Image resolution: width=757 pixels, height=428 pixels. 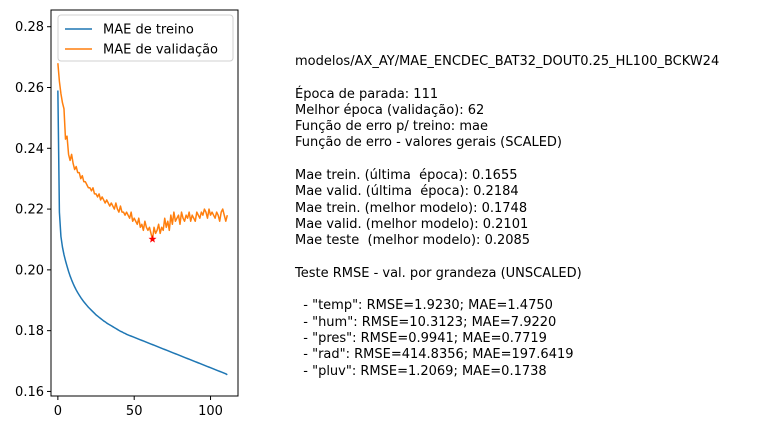 I want to click on best-epoch-marker, so click(x=152, y=238).